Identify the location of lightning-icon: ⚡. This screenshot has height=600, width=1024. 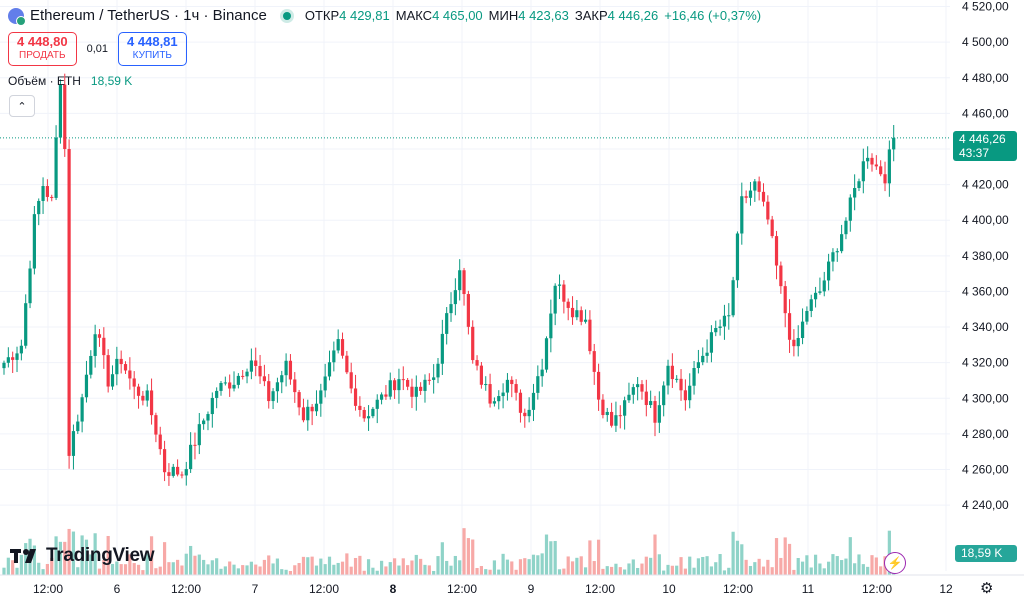
(895, 563).